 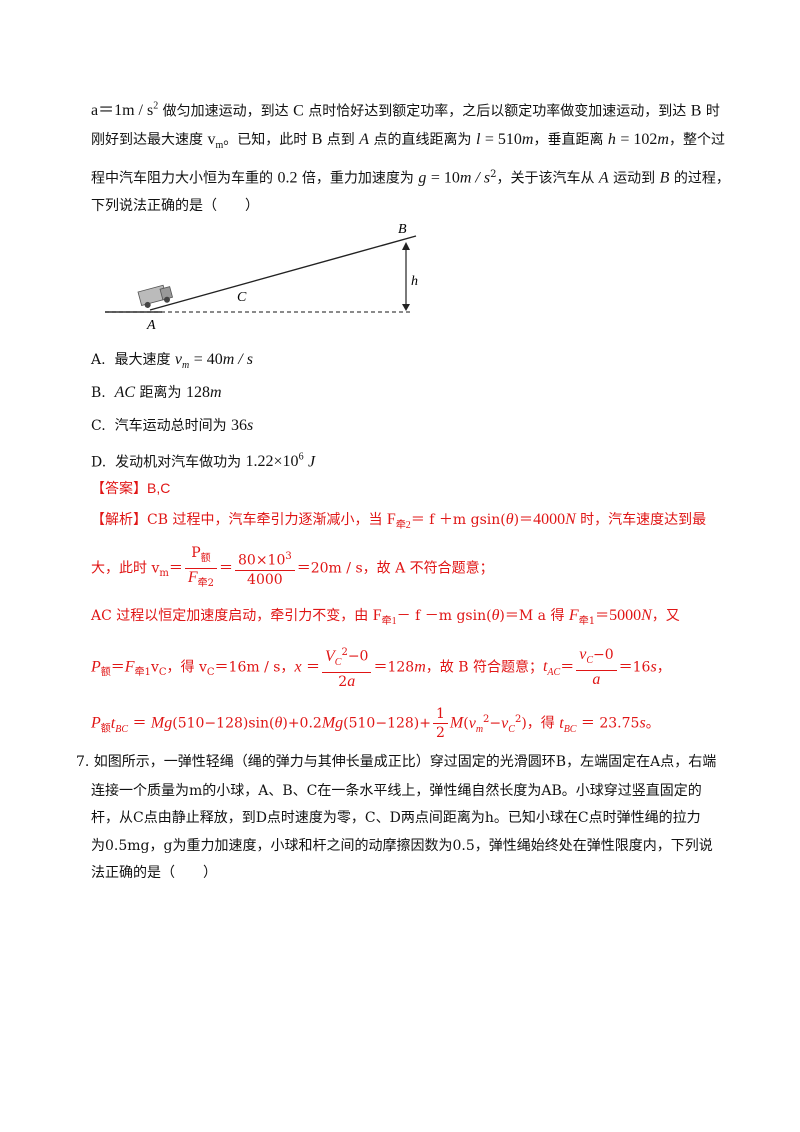 What do you see at coordinates (402, 229) in the screenshot?
I see `label-B: B` at bounding box center [402, 229].